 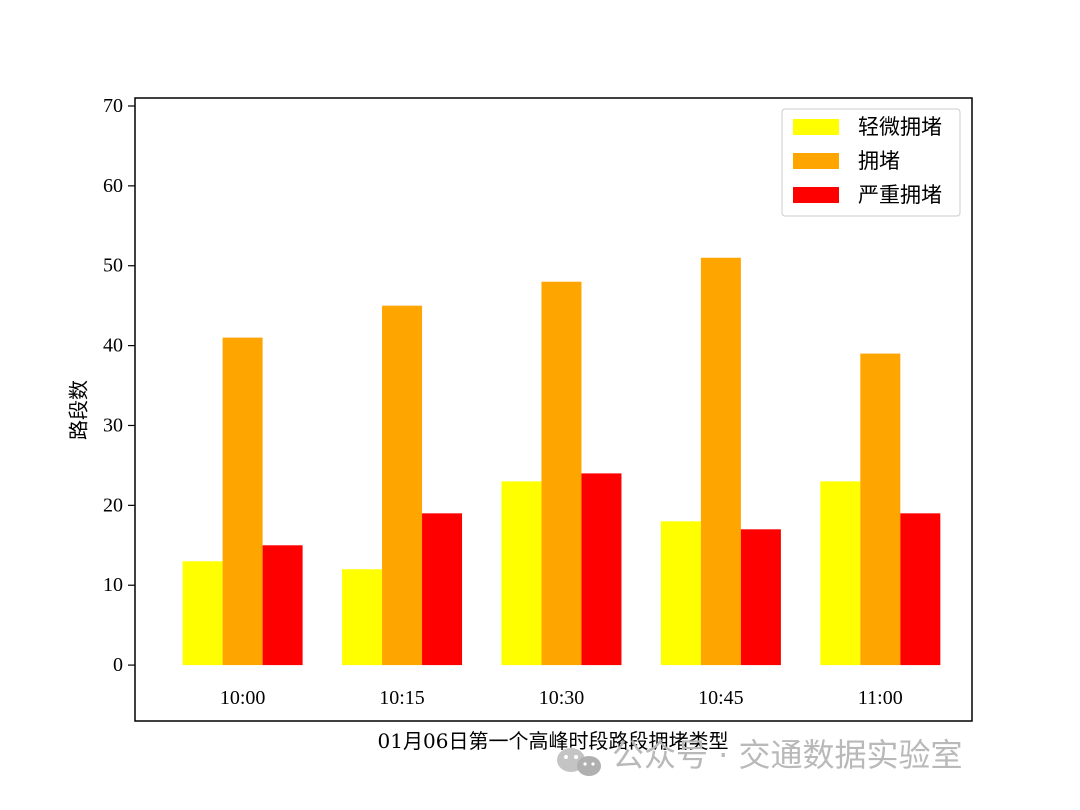 What do you see at coordinates (879, 161) in the screenshot?
I see `legend-label: 拥堵` at bounding box center [879, 161].